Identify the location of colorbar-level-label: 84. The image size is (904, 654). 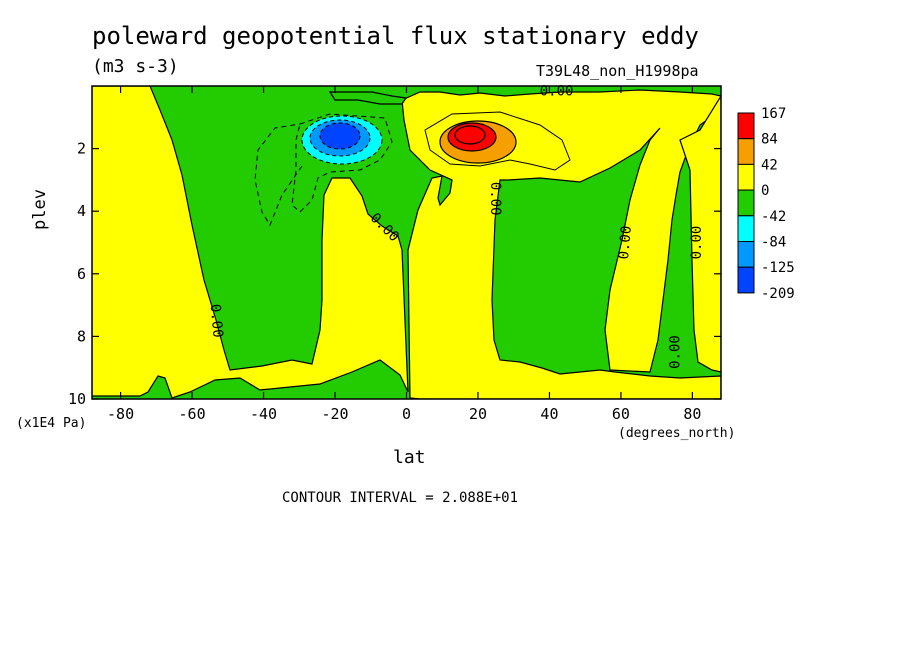
(769, 140).